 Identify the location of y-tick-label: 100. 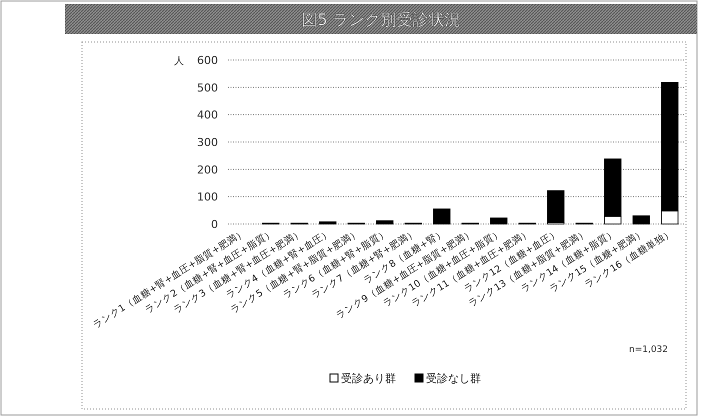
(207, 197).